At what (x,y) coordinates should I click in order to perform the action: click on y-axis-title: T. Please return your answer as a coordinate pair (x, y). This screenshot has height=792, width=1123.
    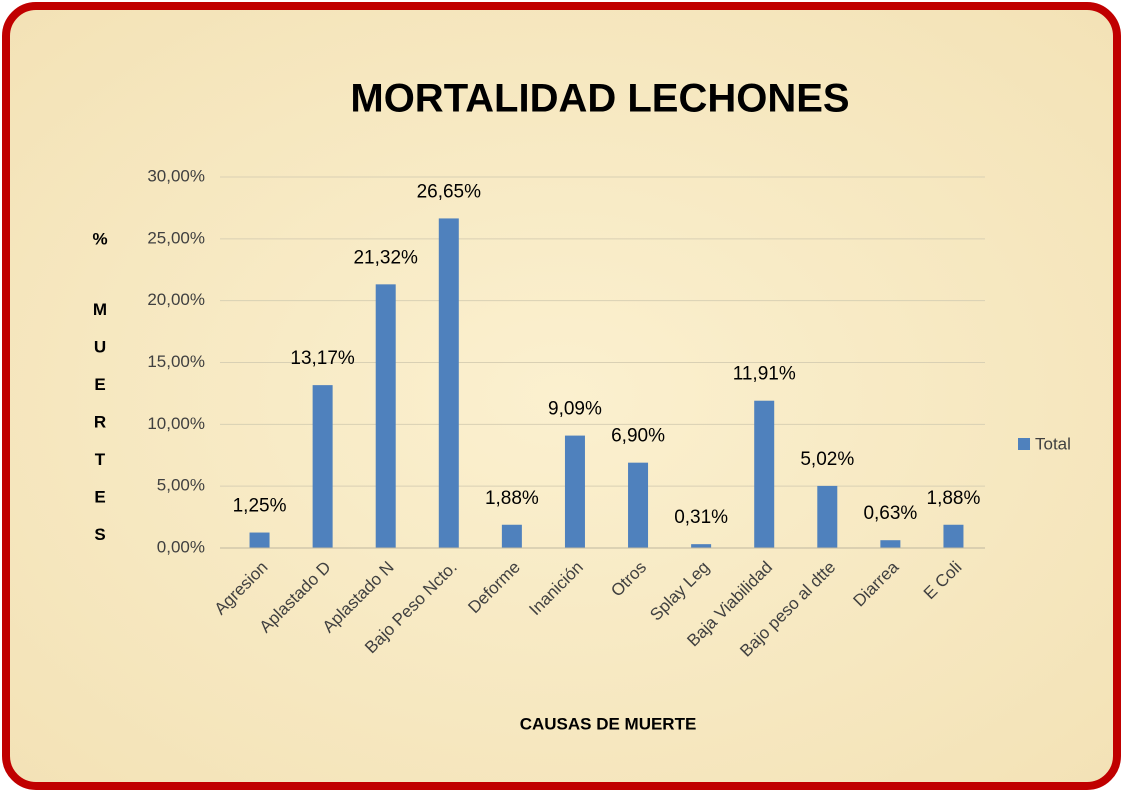
    Looking at the image, I should click on (100, 459).